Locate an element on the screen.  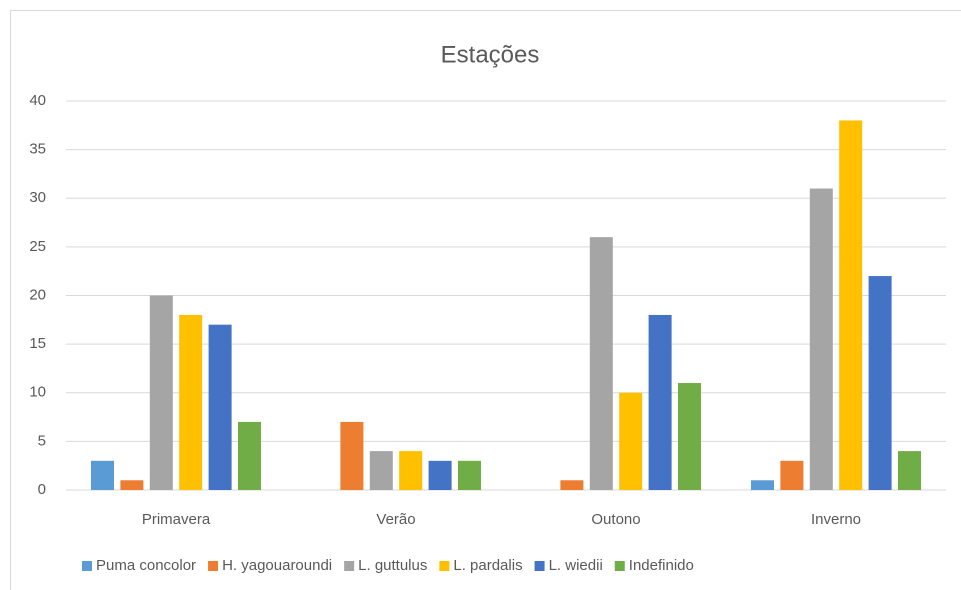
x-tick-label: Inverno is located at coordinates (836, 519).